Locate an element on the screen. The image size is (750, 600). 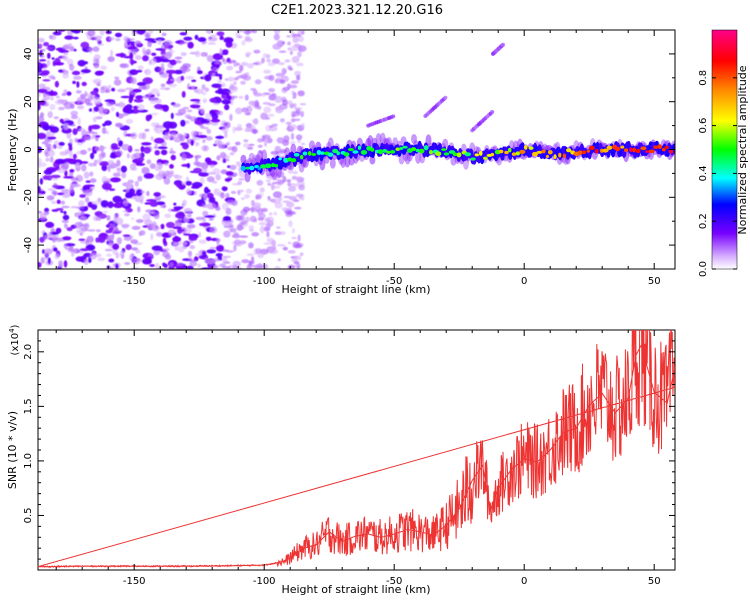
x-tick-label: 0 is located at coordinates (524, 281).